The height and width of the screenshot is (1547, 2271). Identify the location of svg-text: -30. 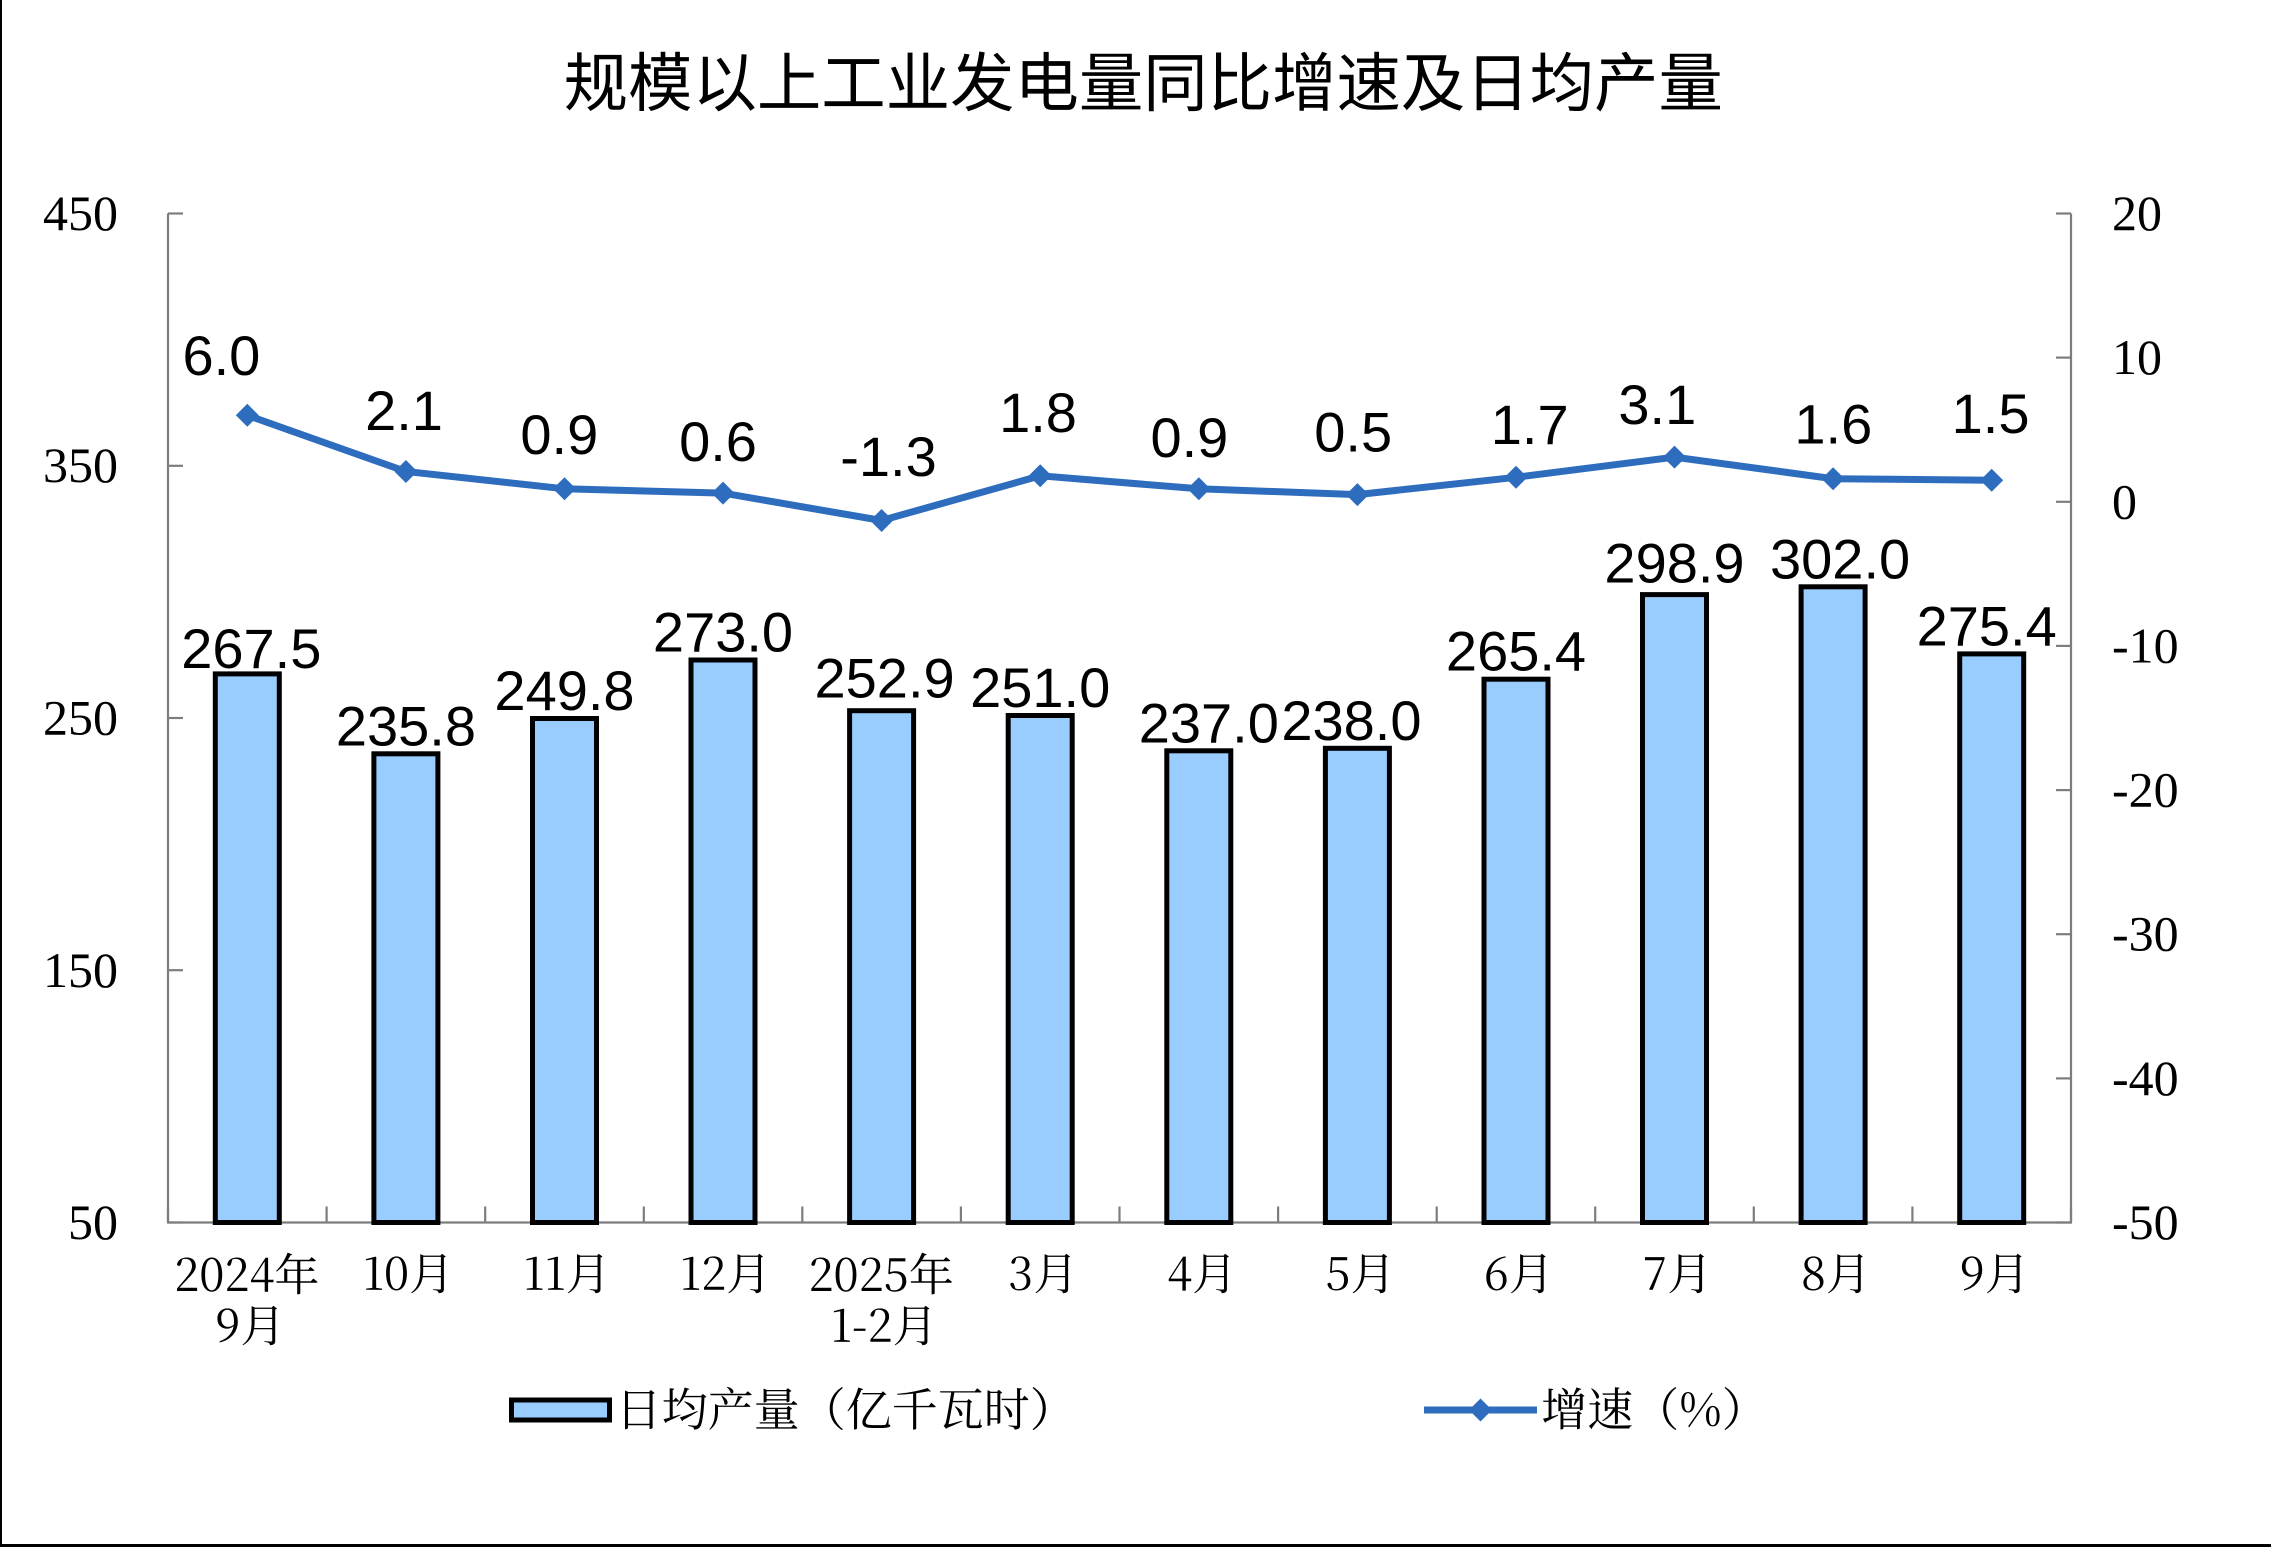
(2145, 934).